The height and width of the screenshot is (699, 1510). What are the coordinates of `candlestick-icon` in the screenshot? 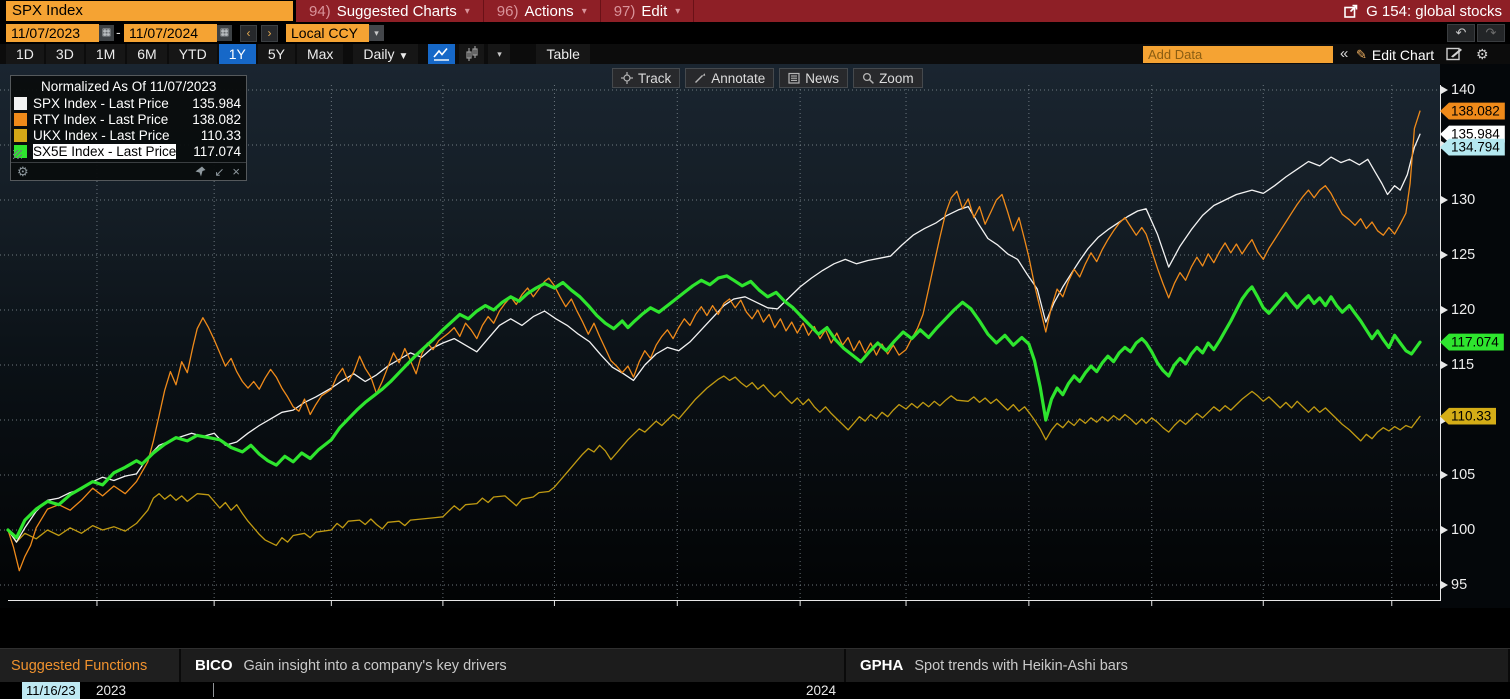 It's located at (472, 53).